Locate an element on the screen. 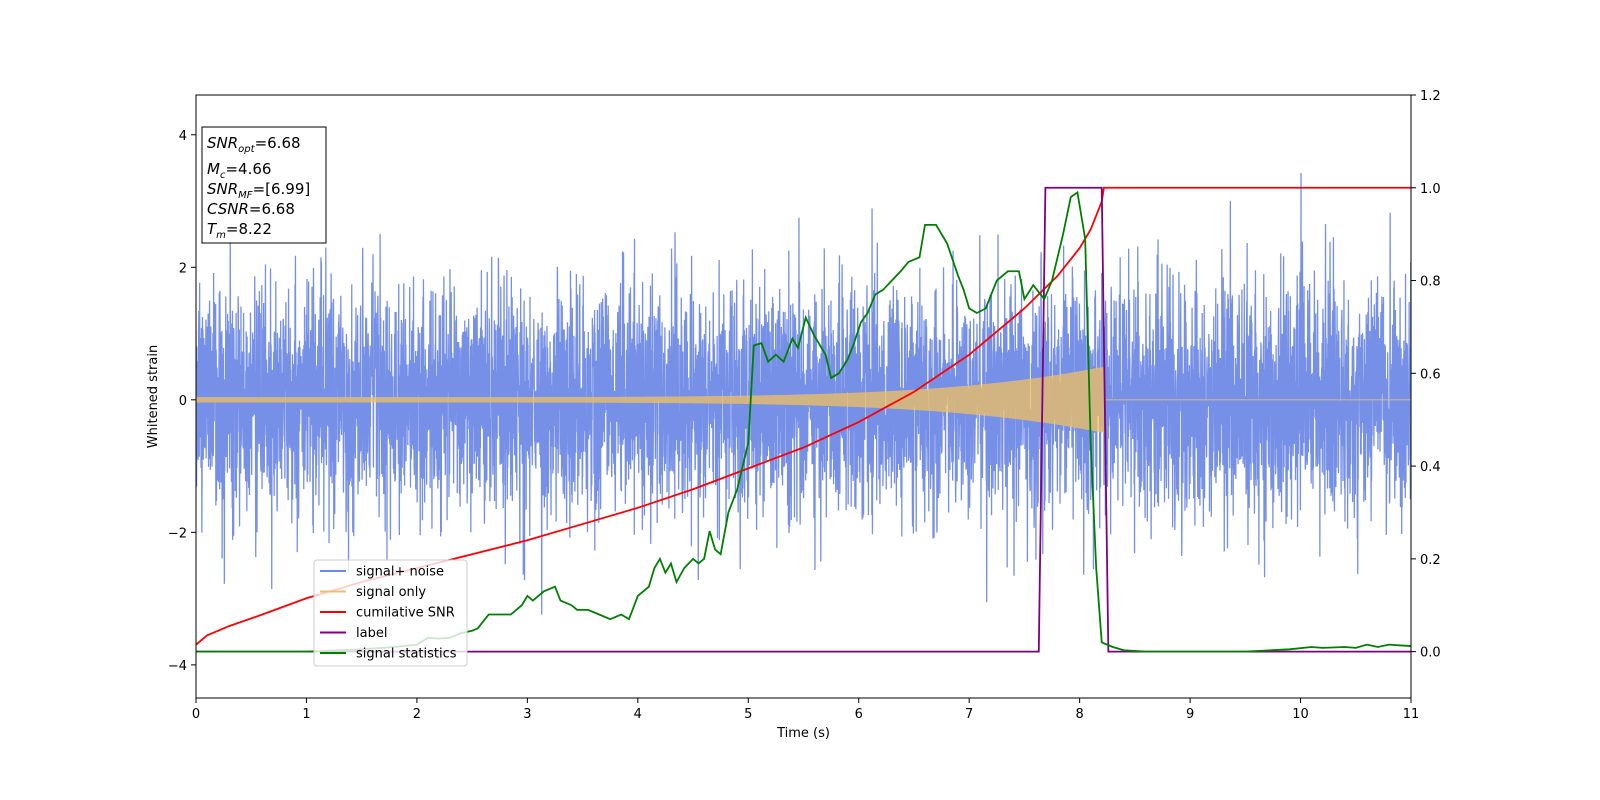  legend-frame is located at coordinates (390, 613).